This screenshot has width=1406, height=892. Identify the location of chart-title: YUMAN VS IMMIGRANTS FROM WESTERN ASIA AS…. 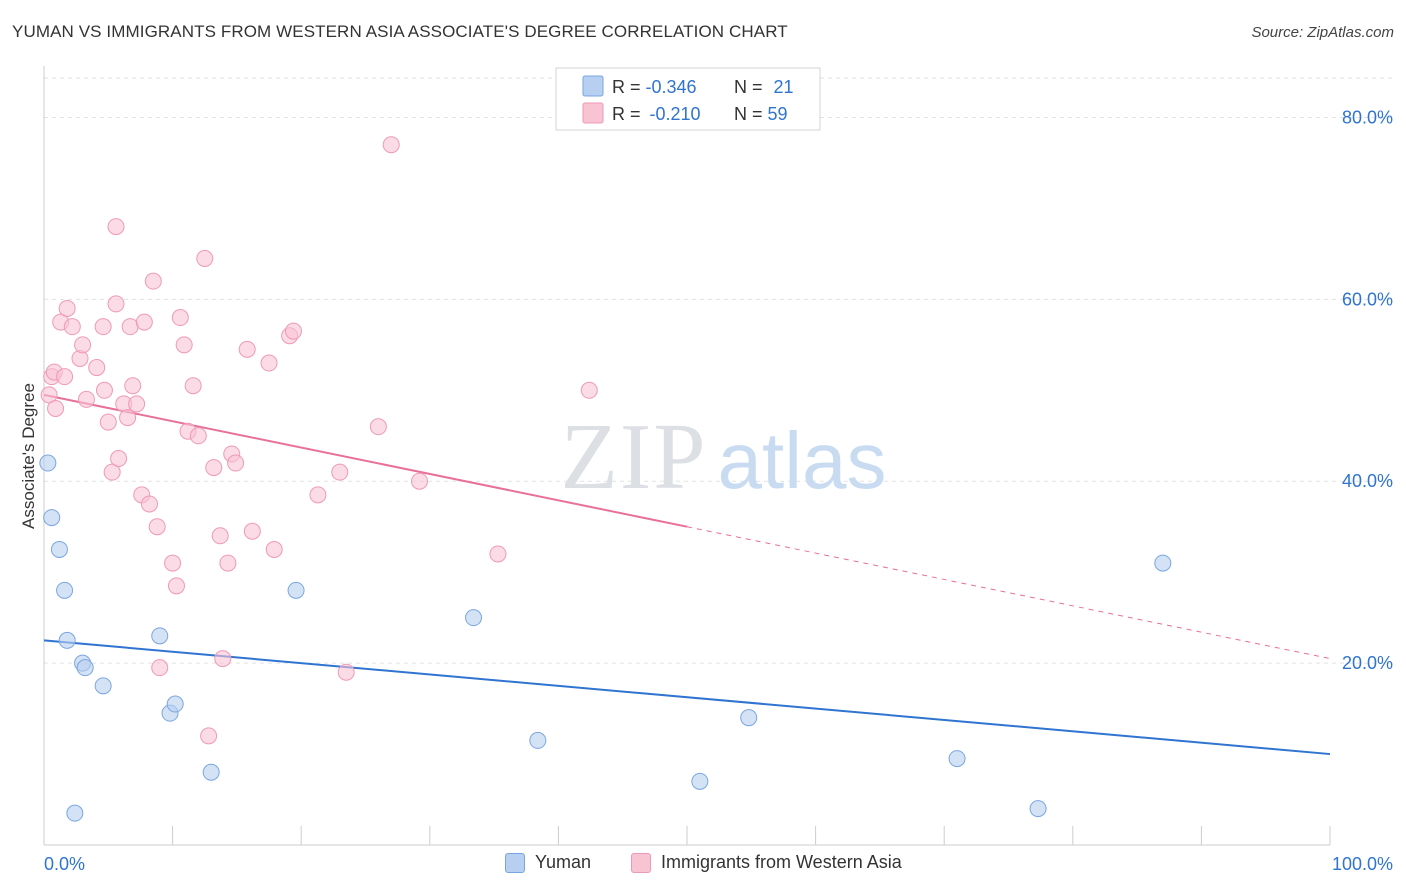
(400, 31).